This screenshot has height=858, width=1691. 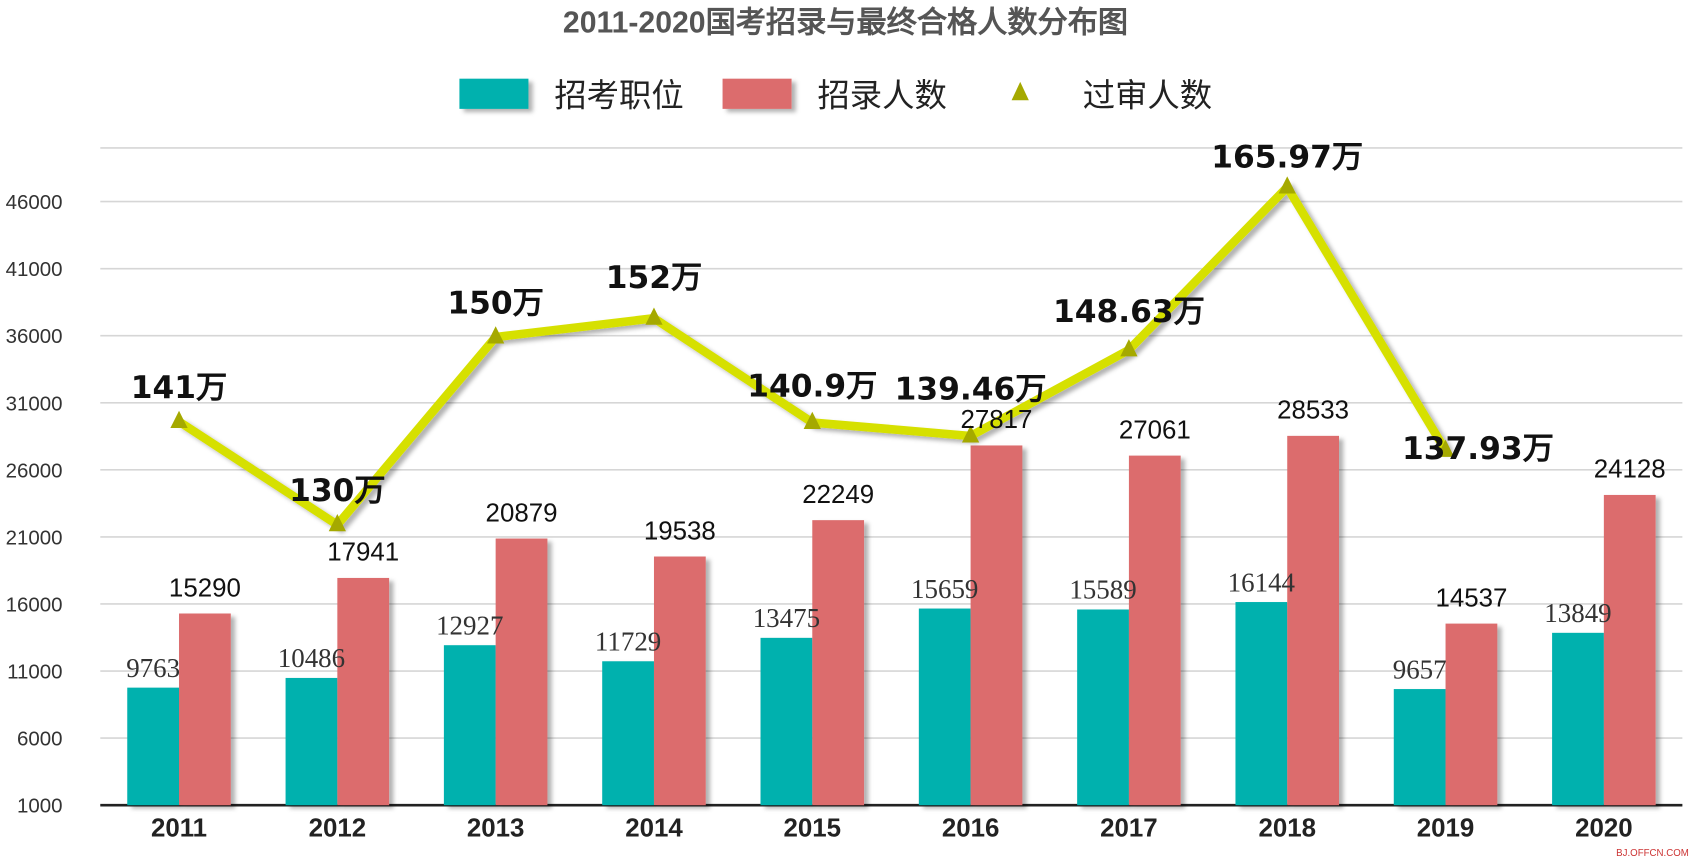 I want to click on x-tick-label: 2012, so click(x=338, y=828).